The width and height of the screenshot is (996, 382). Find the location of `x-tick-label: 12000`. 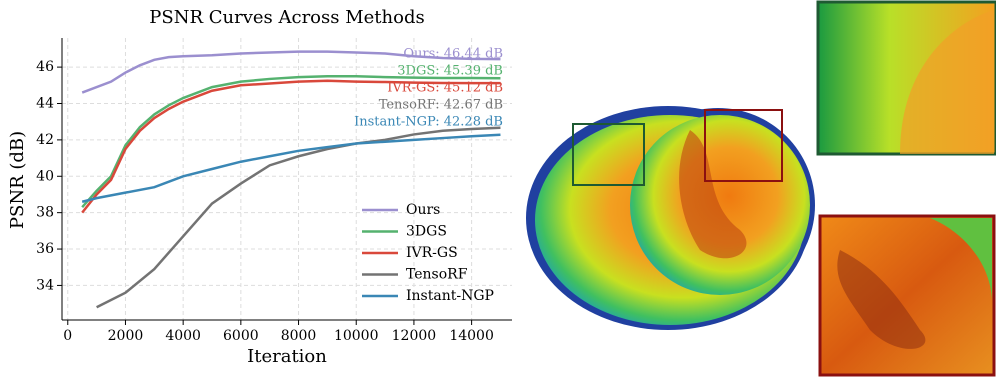

x-tick-label: 12000 is located at coordinates (414, 336).